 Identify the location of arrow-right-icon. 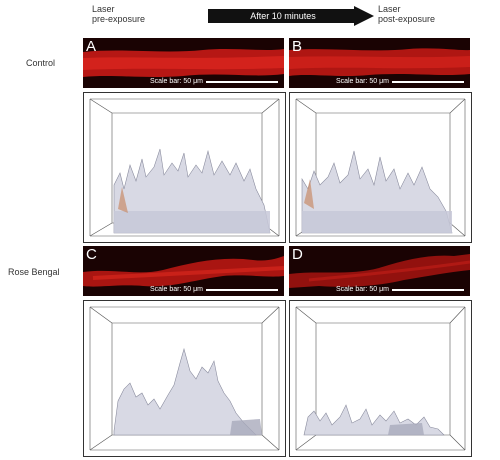
(291, 16).